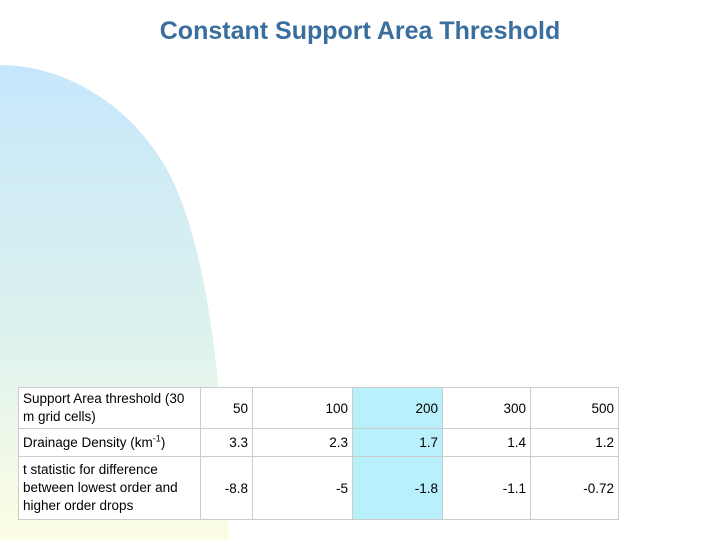 This screenshot has height=540, width=720. I want to click on drainage-density-label: Drainage Density (km, so click(88, 442).